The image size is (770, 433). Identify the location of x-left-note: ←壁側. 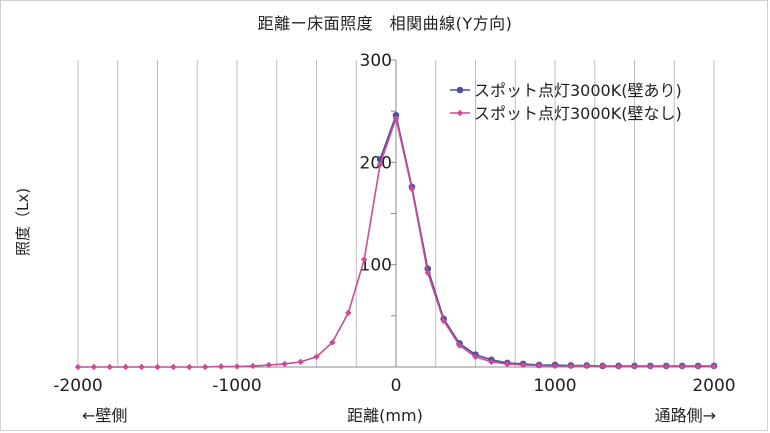
(105, 415).